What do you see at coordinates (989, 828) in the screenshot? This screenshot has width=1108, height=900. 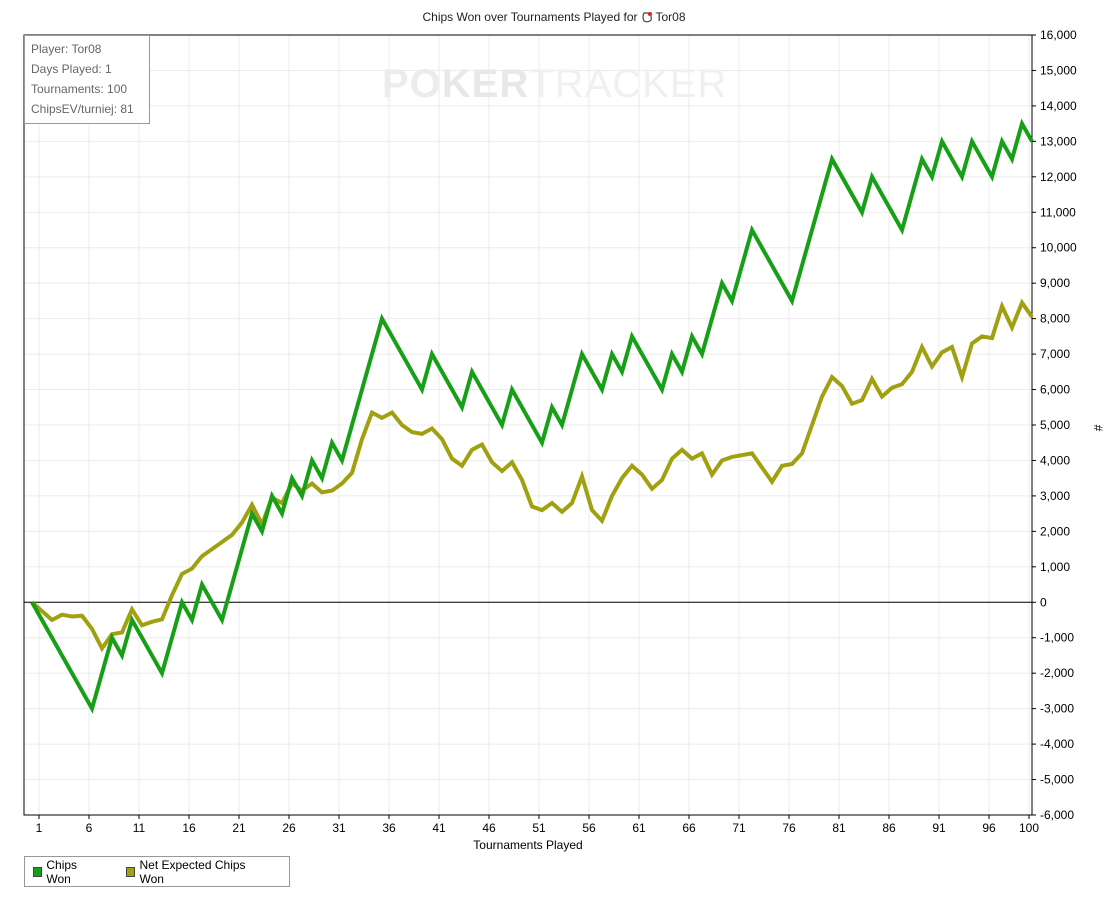 I see `x-tick-label: 96` at bounding box center [989, 828].